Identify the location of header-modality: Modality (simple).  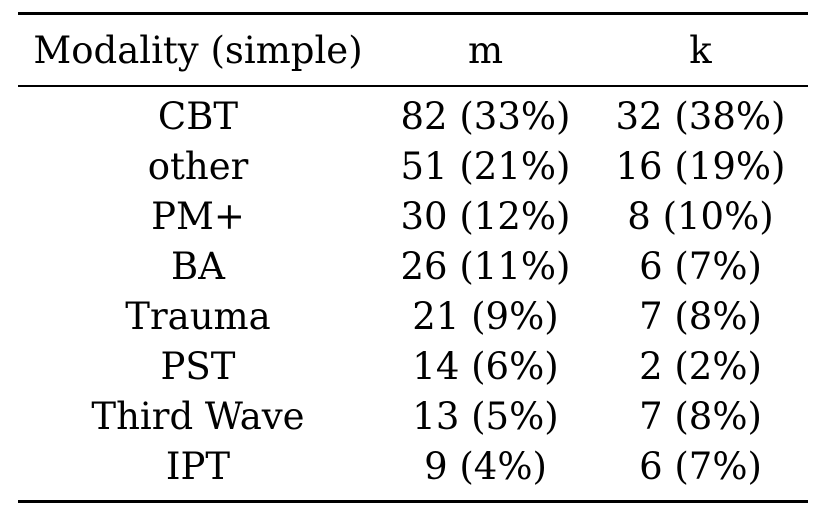
(198, 50).